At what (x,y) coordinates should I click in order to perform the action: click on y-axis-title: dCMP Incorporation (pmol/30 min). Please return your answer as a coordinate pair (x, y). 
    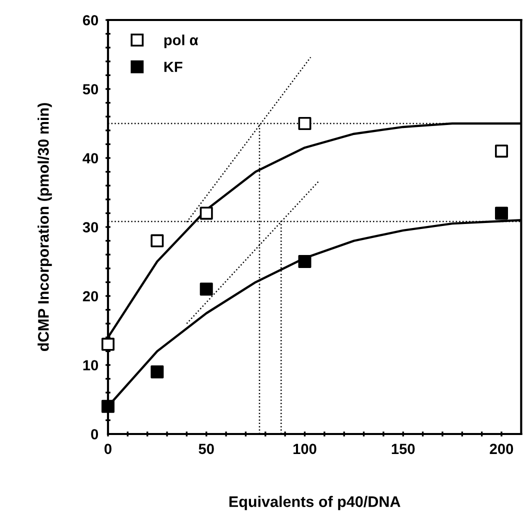
    Looking at the image, I should click on (45, 227).